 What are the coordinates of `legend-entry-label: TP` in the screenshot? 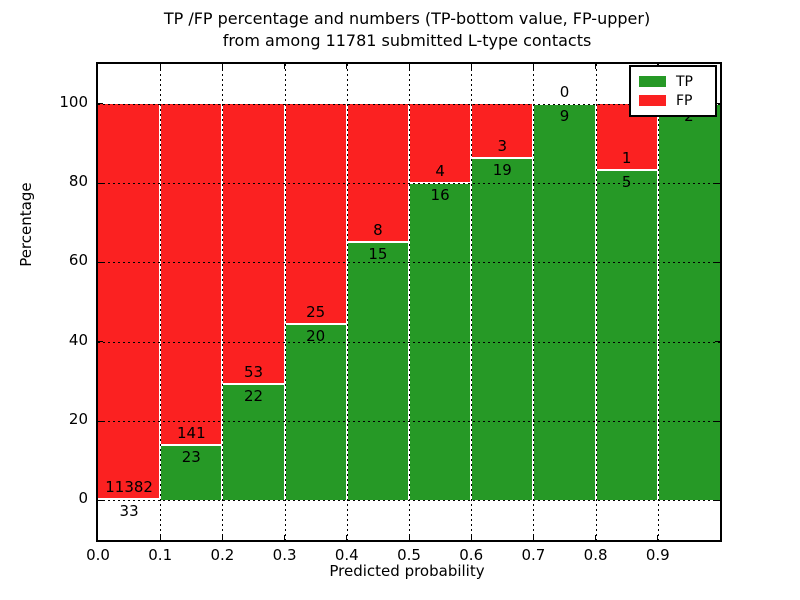 It's located at (684, 81).